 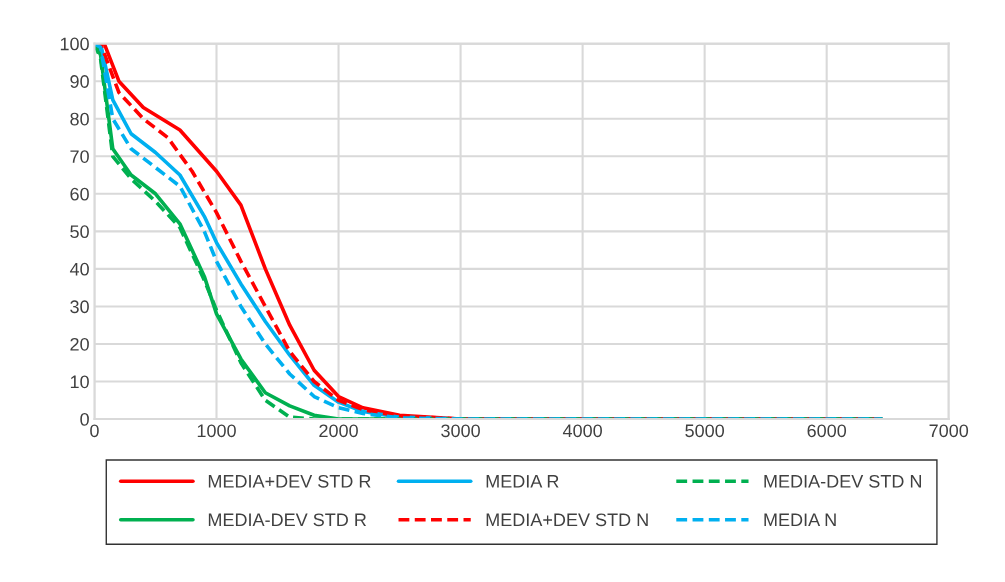 What do you see at coordinates (460, 431) in the screenshot?
I see `x-tick-label: 3000` at bounding box center [460, 431].